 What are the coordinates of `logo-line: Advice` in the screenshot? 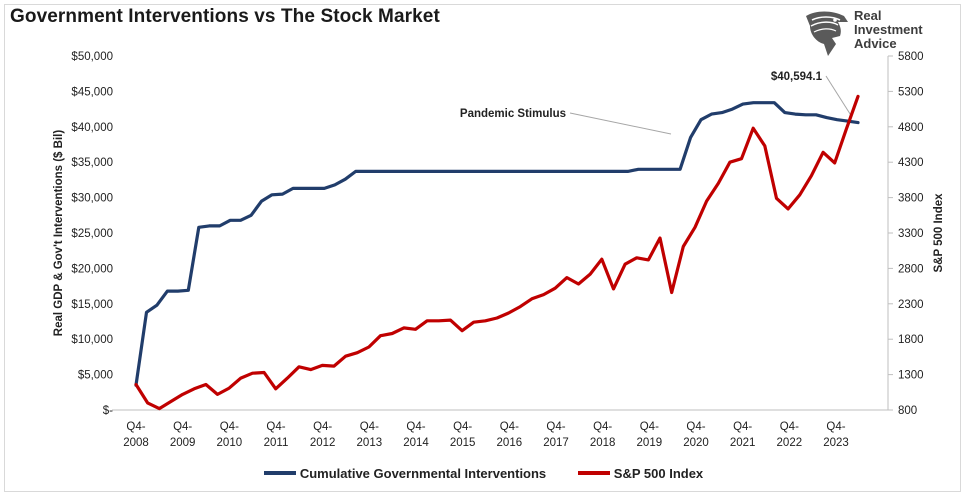 It's located at (875, 43).